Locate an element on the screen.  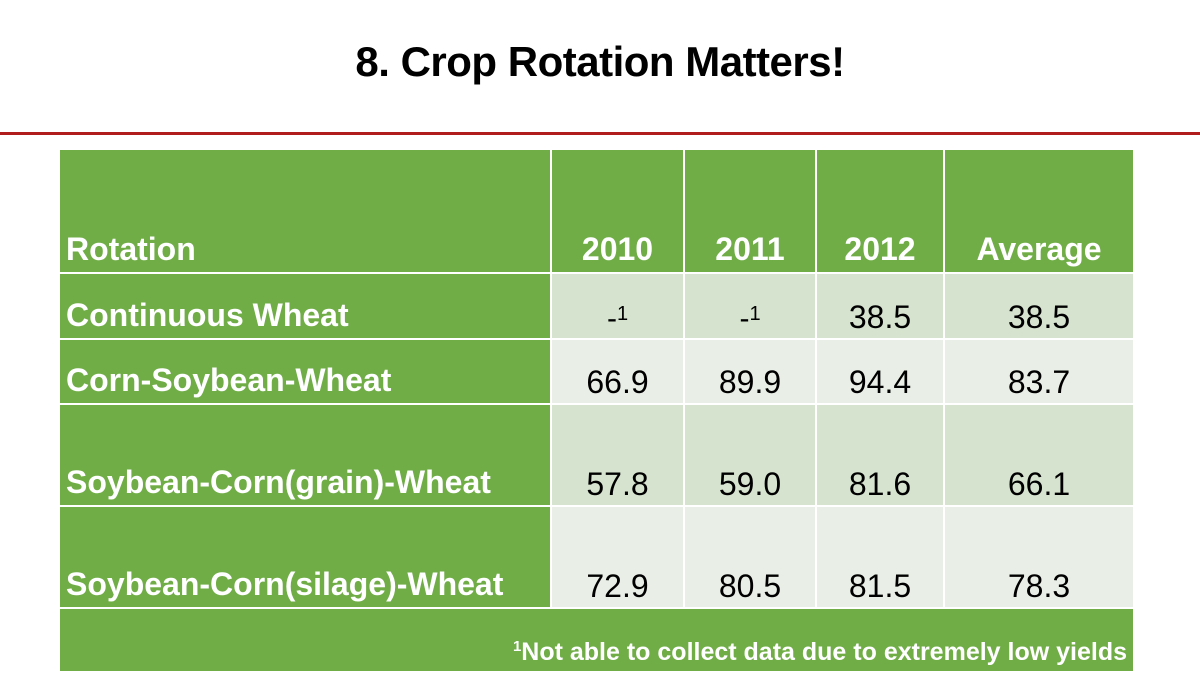
rotation-name: Corn-Soybean-Wheat is located at coordinates (305, 371).